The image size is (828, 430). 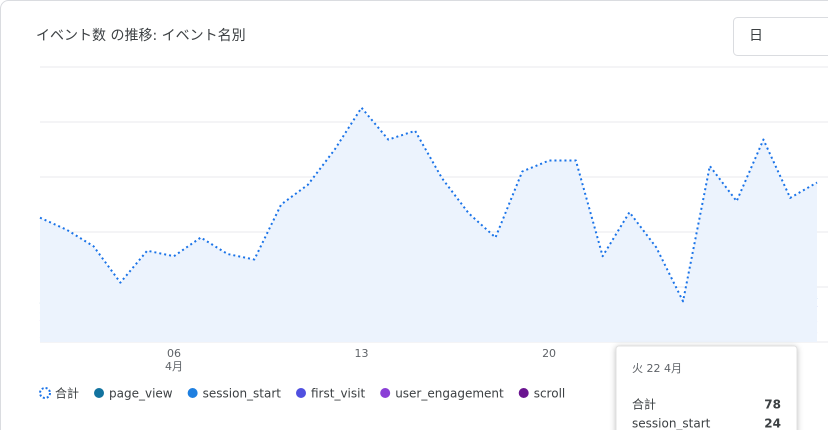 I want to click on legend-label: 合計, so click(x=67, y=393).